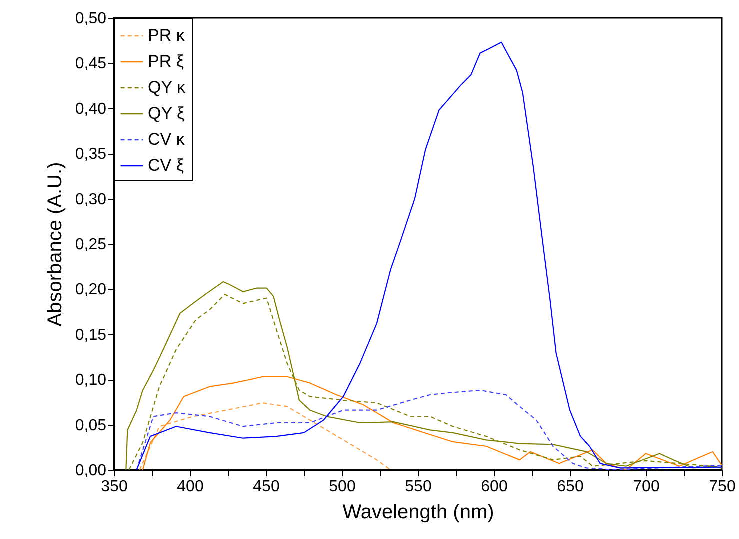 Image resolution: width=739 pixels, height=539 pixels. Describe the element at coordinates (91, 290) in the screenshot. I see `y-tick-label: 0,20` at that location.